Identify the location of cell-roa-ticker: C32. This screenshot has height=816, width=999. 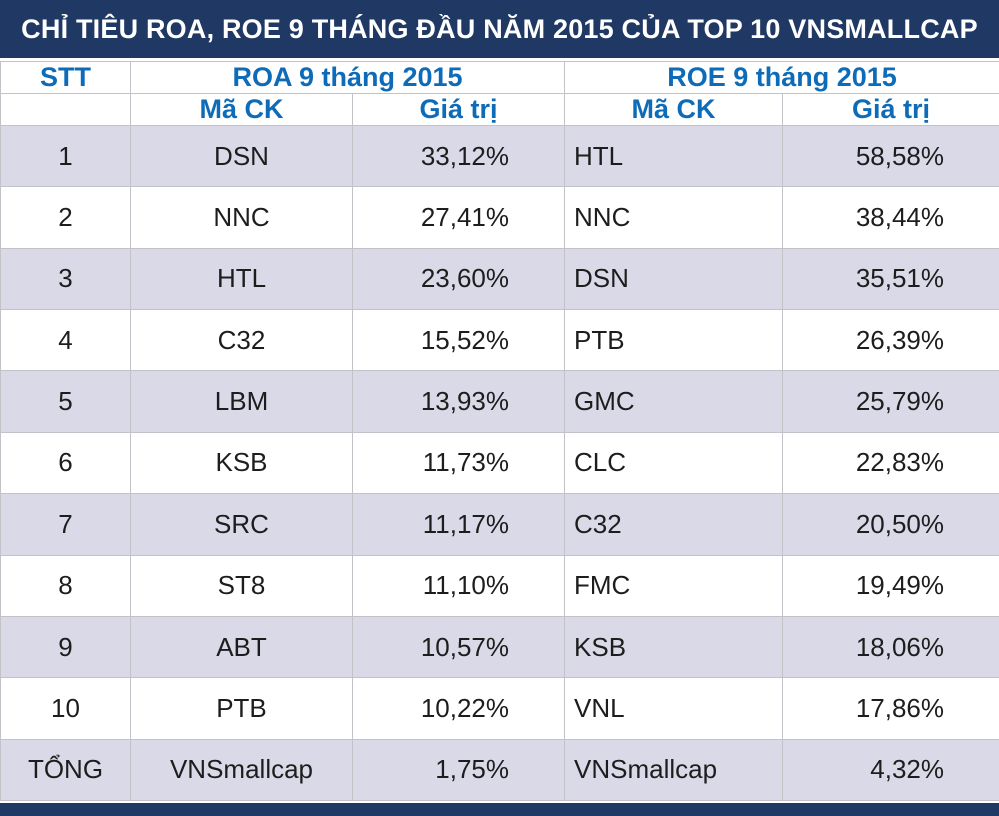
(241, 340).